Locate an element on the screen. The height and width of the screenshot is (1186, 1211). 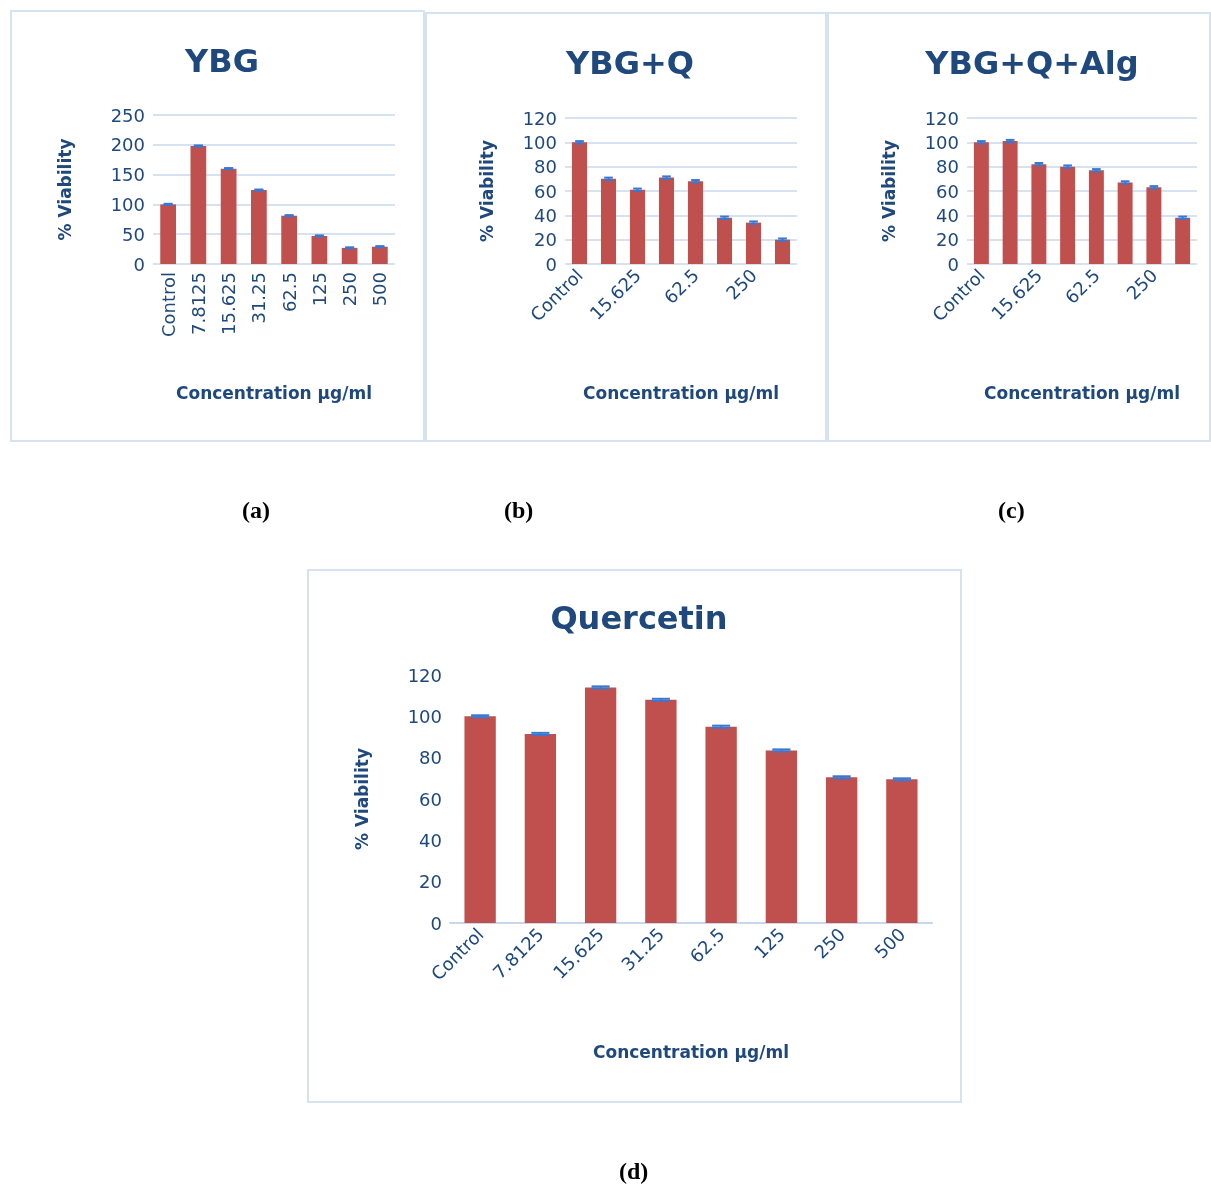
x-tick-label: 31.25 is located at coordinates (259, 298).